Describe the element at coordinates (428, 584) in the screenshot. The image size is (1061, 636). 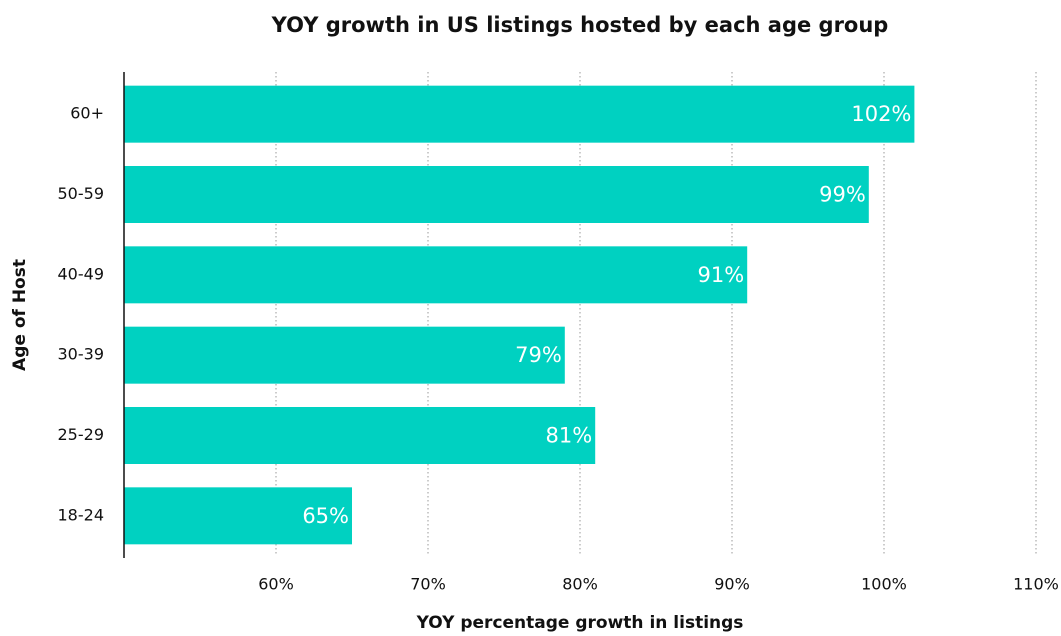
I see `x-tick-label: 70%` at that location.